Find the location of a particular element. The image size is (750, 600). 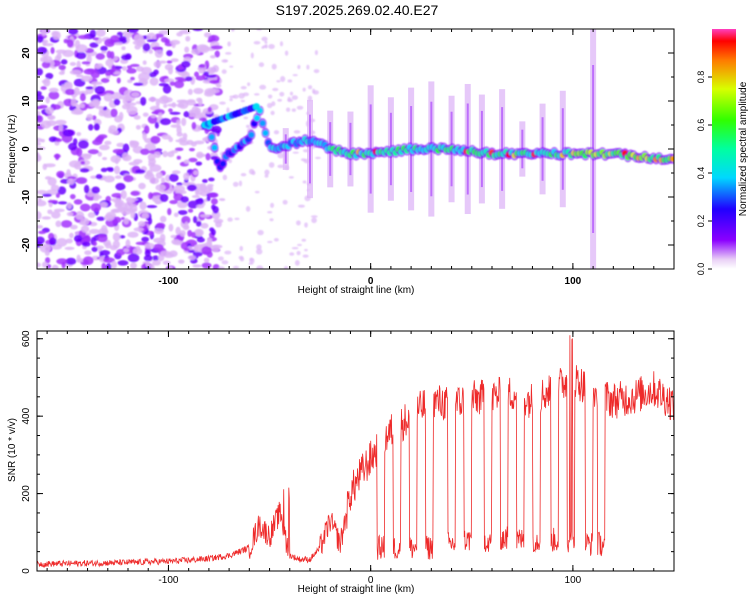

spectrogram-ytick-label: -10 is located at coordinates (26, 196).